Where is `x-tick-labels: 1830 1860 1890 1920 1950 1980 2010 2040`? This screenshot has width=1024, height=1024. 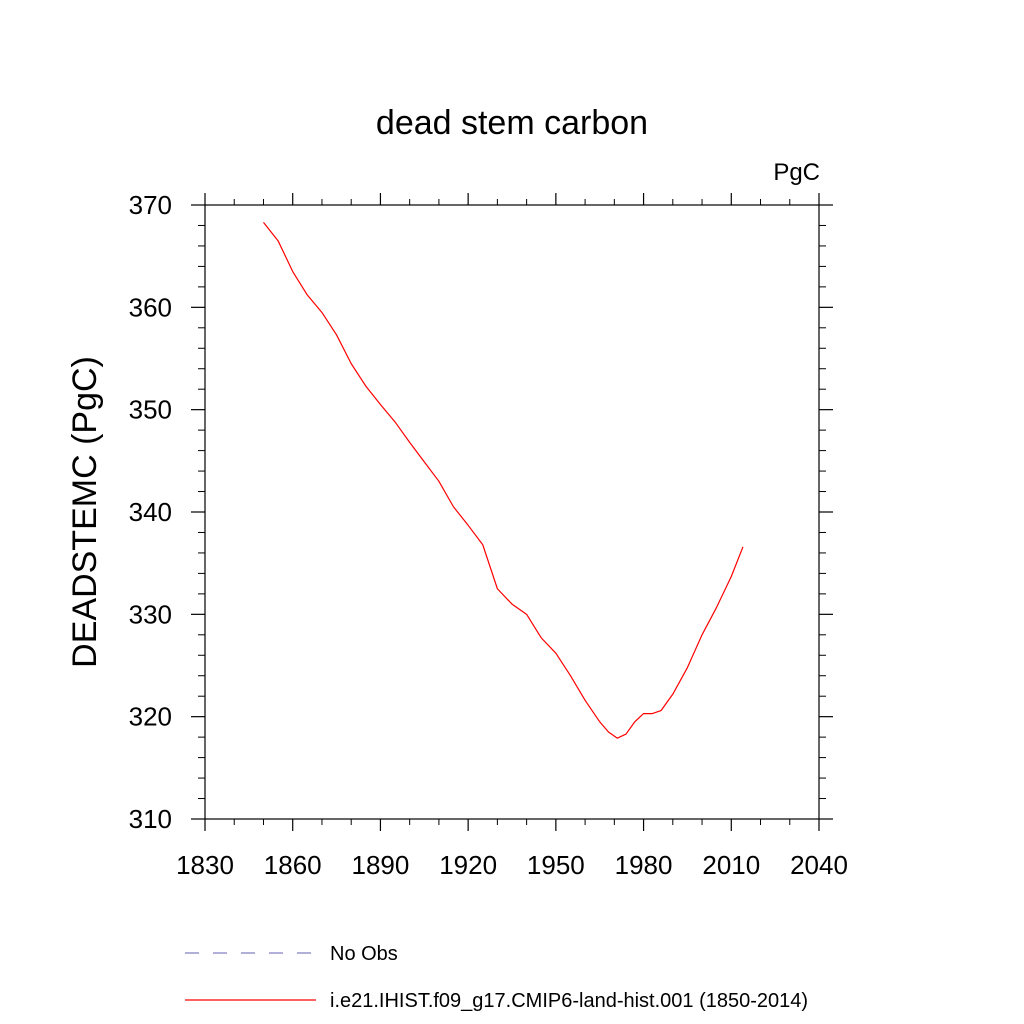
x-tick-labels: 1830 1860 1890 1920 1950 1980 2010 2040 is located at coordinates (512, 865).